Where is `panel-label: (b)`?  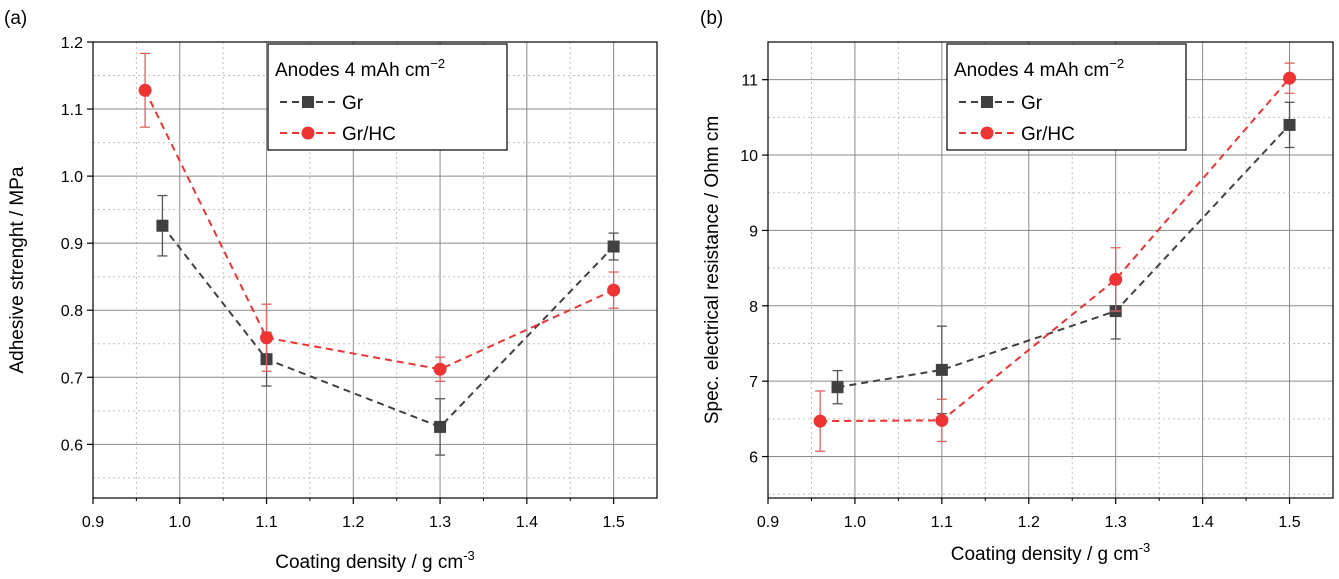 panel-label: (b) is located at coordinates (711, 18).